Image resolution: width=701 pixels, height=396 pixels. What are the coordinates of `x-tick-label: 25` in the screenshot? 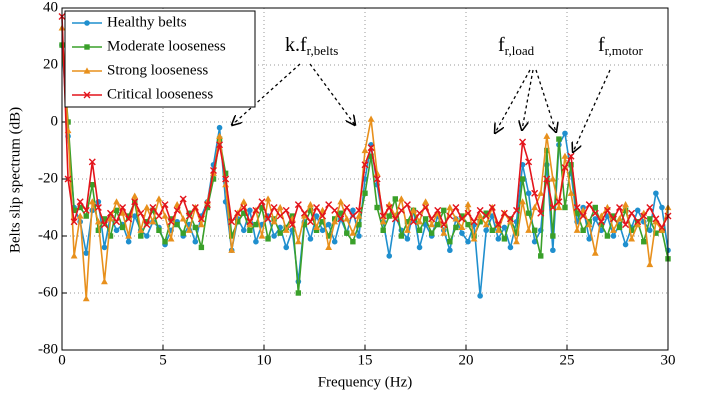 It's located at (567, 360).